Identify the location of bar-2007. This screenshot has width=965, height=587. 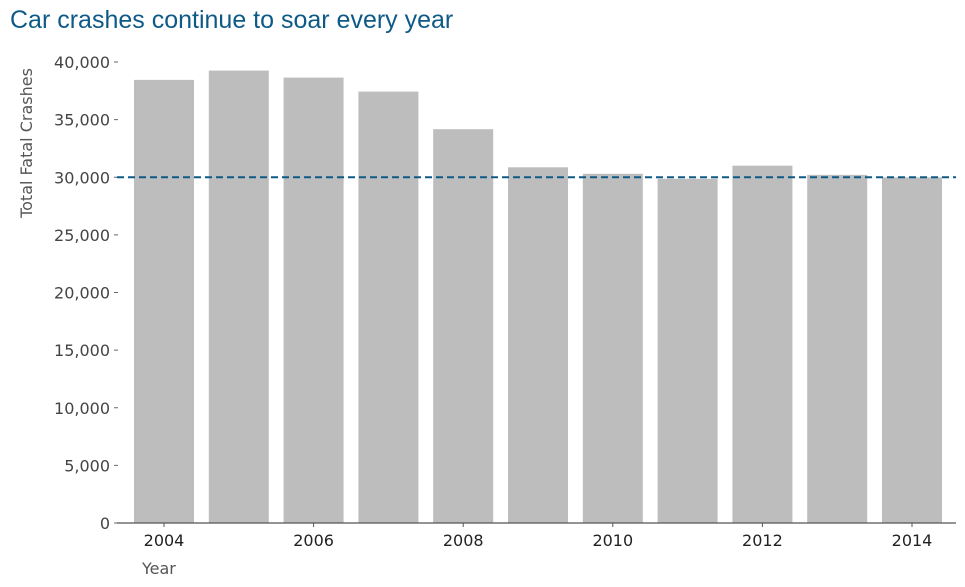
(388, 307).